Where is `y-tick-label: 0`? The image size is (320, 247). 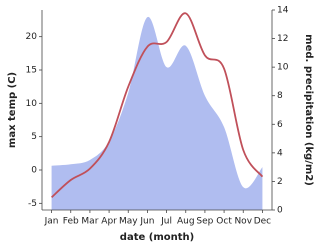 y-tick-label: 0 is located at coordinates (34, 171).